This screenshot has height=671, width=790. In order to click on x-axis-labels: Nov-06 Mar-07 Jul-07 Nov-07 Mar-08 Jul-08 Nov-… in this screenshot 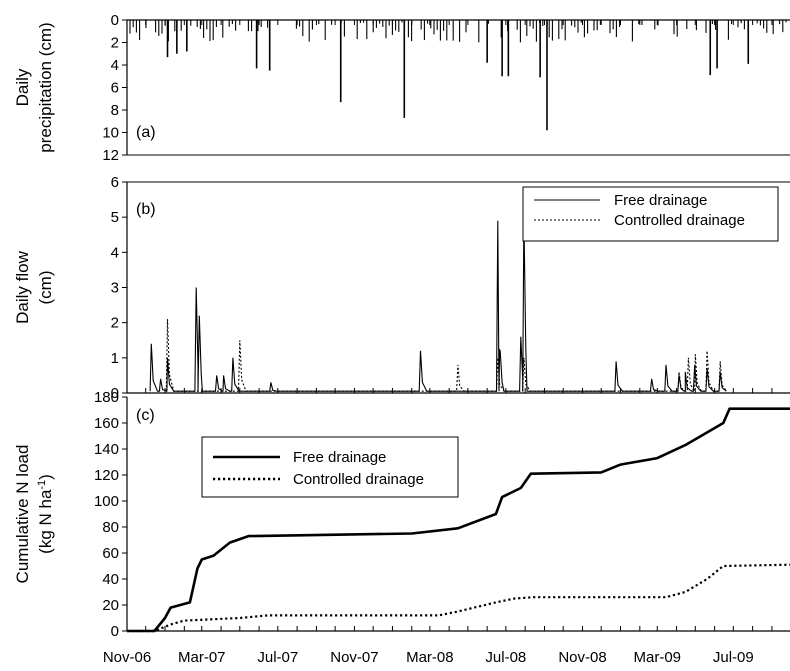, I will do `click(428, 657)`.